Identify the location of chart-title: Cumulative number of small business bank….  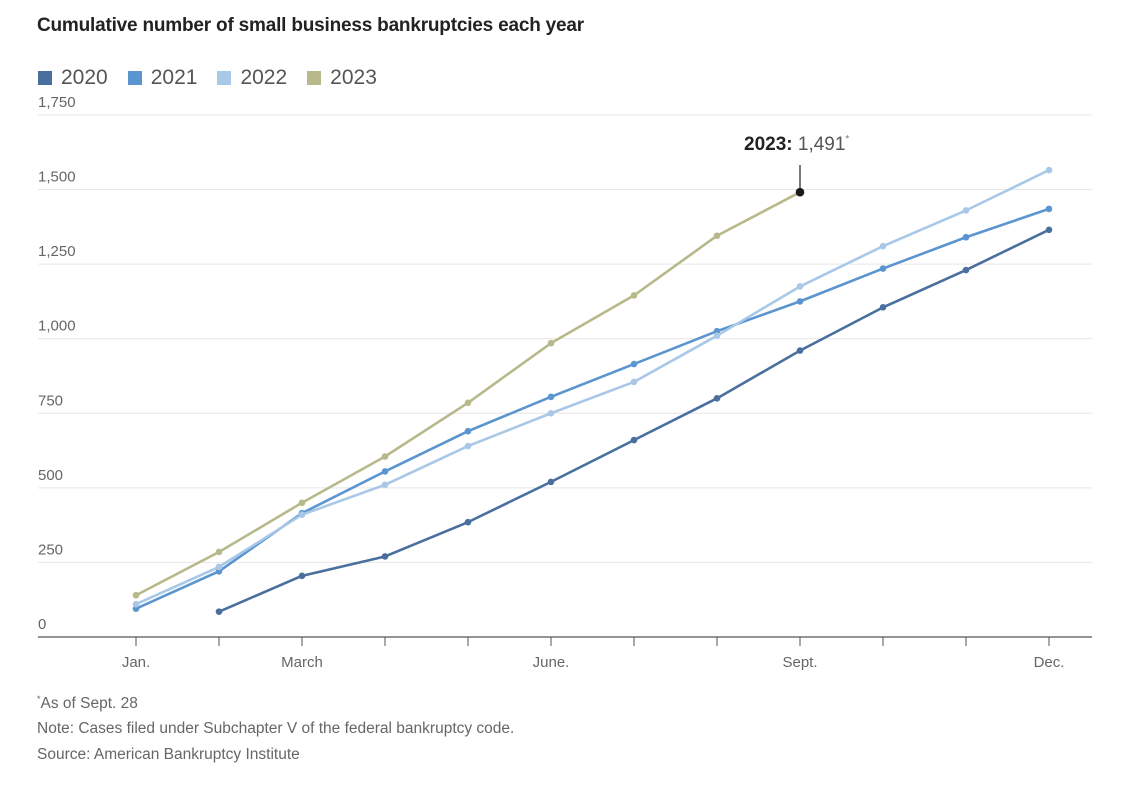
(310, 25).